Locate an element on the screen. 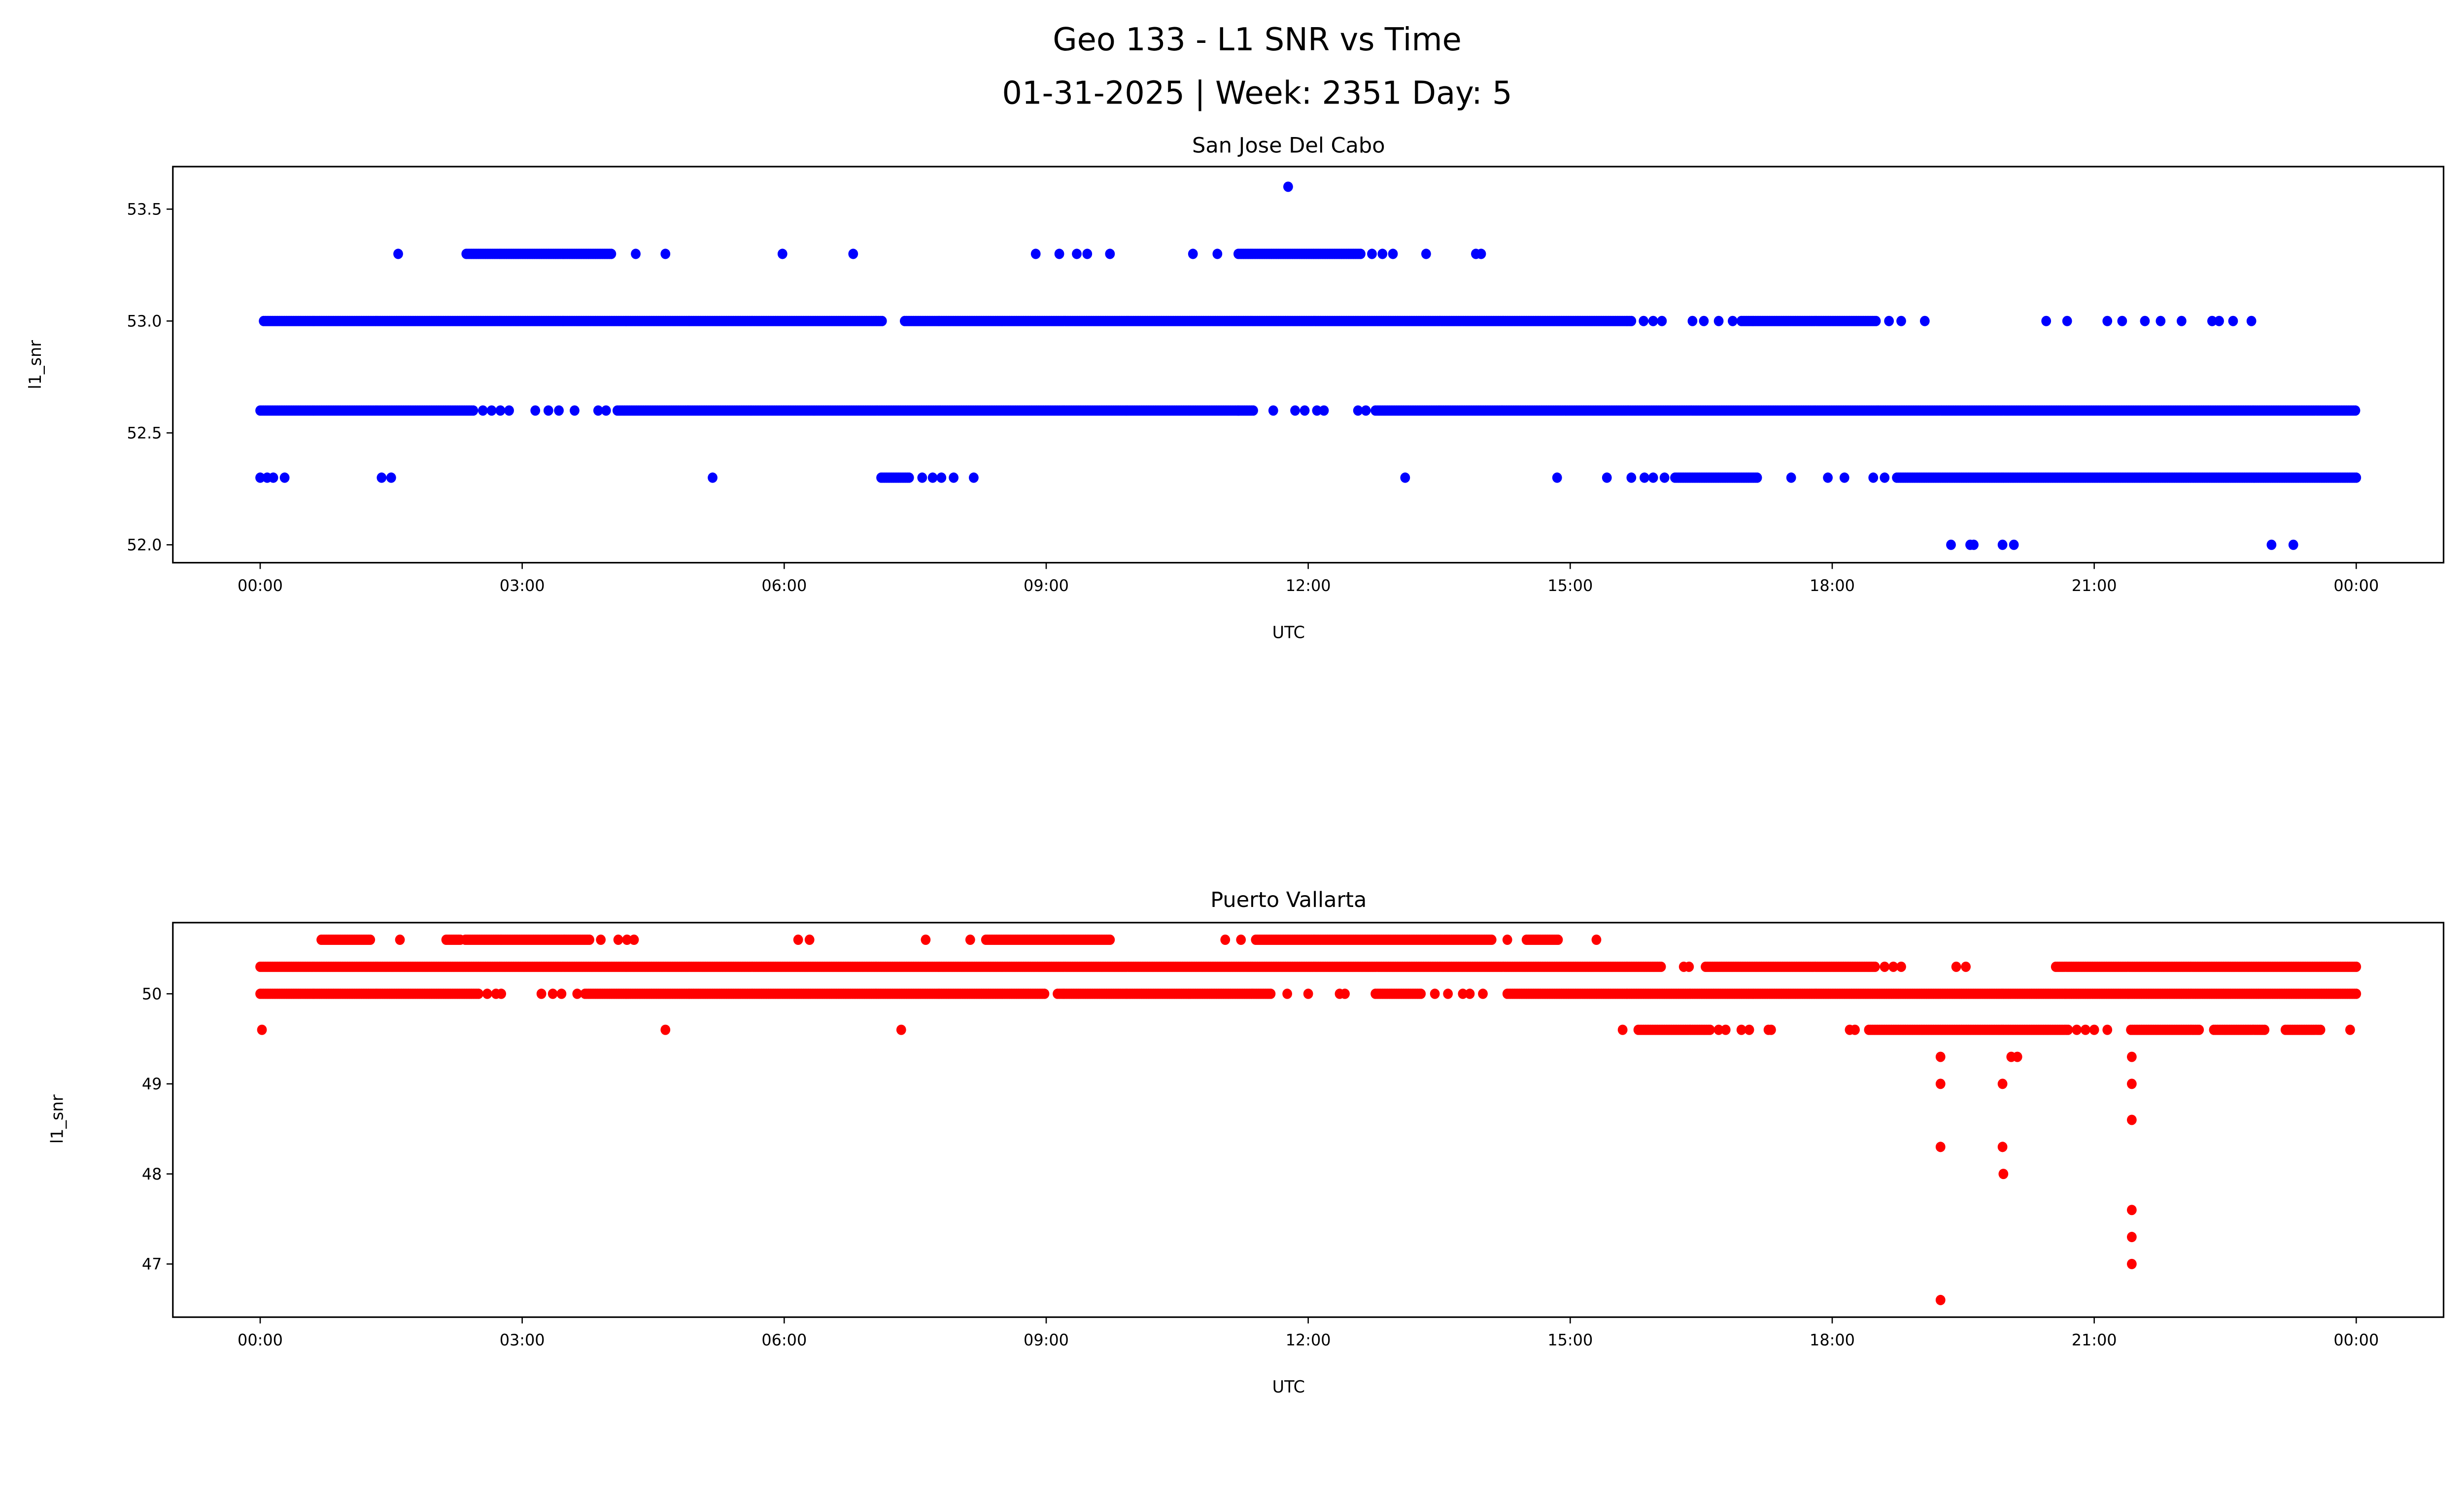 The image size is (2464, 1495). figure-title-line1: Geo 133 - L1 SNR vs Time is located at coordinates (1257, 40).